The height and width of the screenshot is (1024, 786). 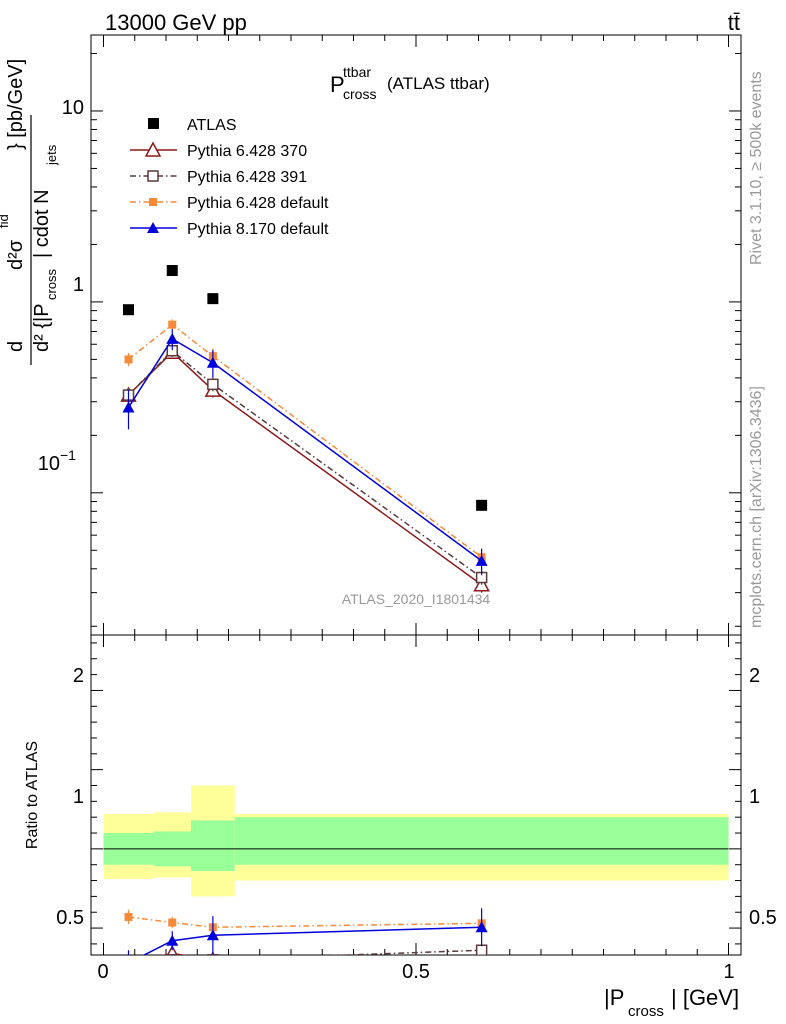 I want to click on ratio-data, so click(x=305, y=938).